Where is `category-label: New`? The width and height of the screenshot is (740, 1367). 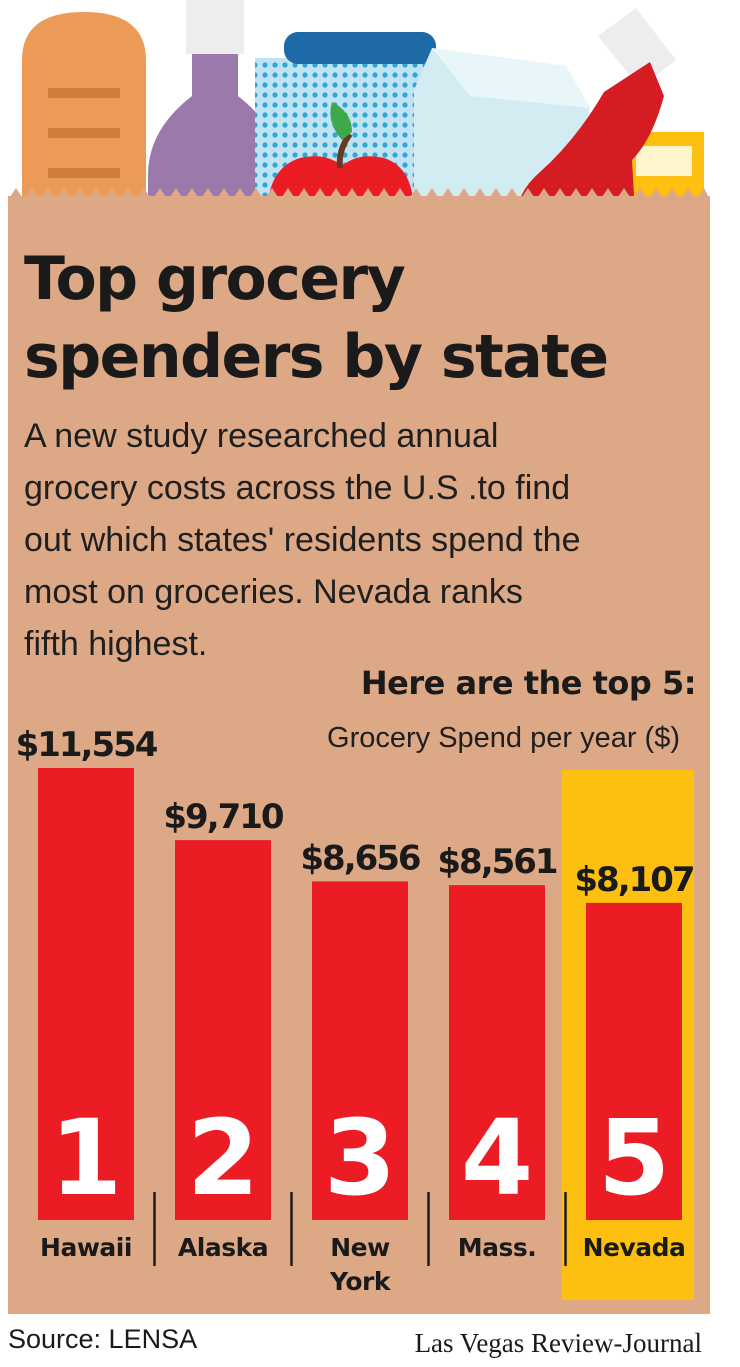
category-label: New is located at coordinates (360, 1247).